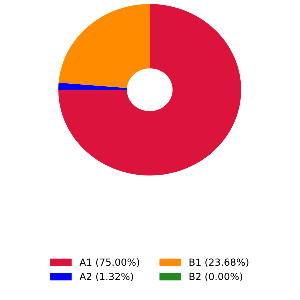 The image size is (300, 300). Describe the element at coordinates (216, 277) in the screenshot. I see `legend-label: B2 (0.00%)` at that location.